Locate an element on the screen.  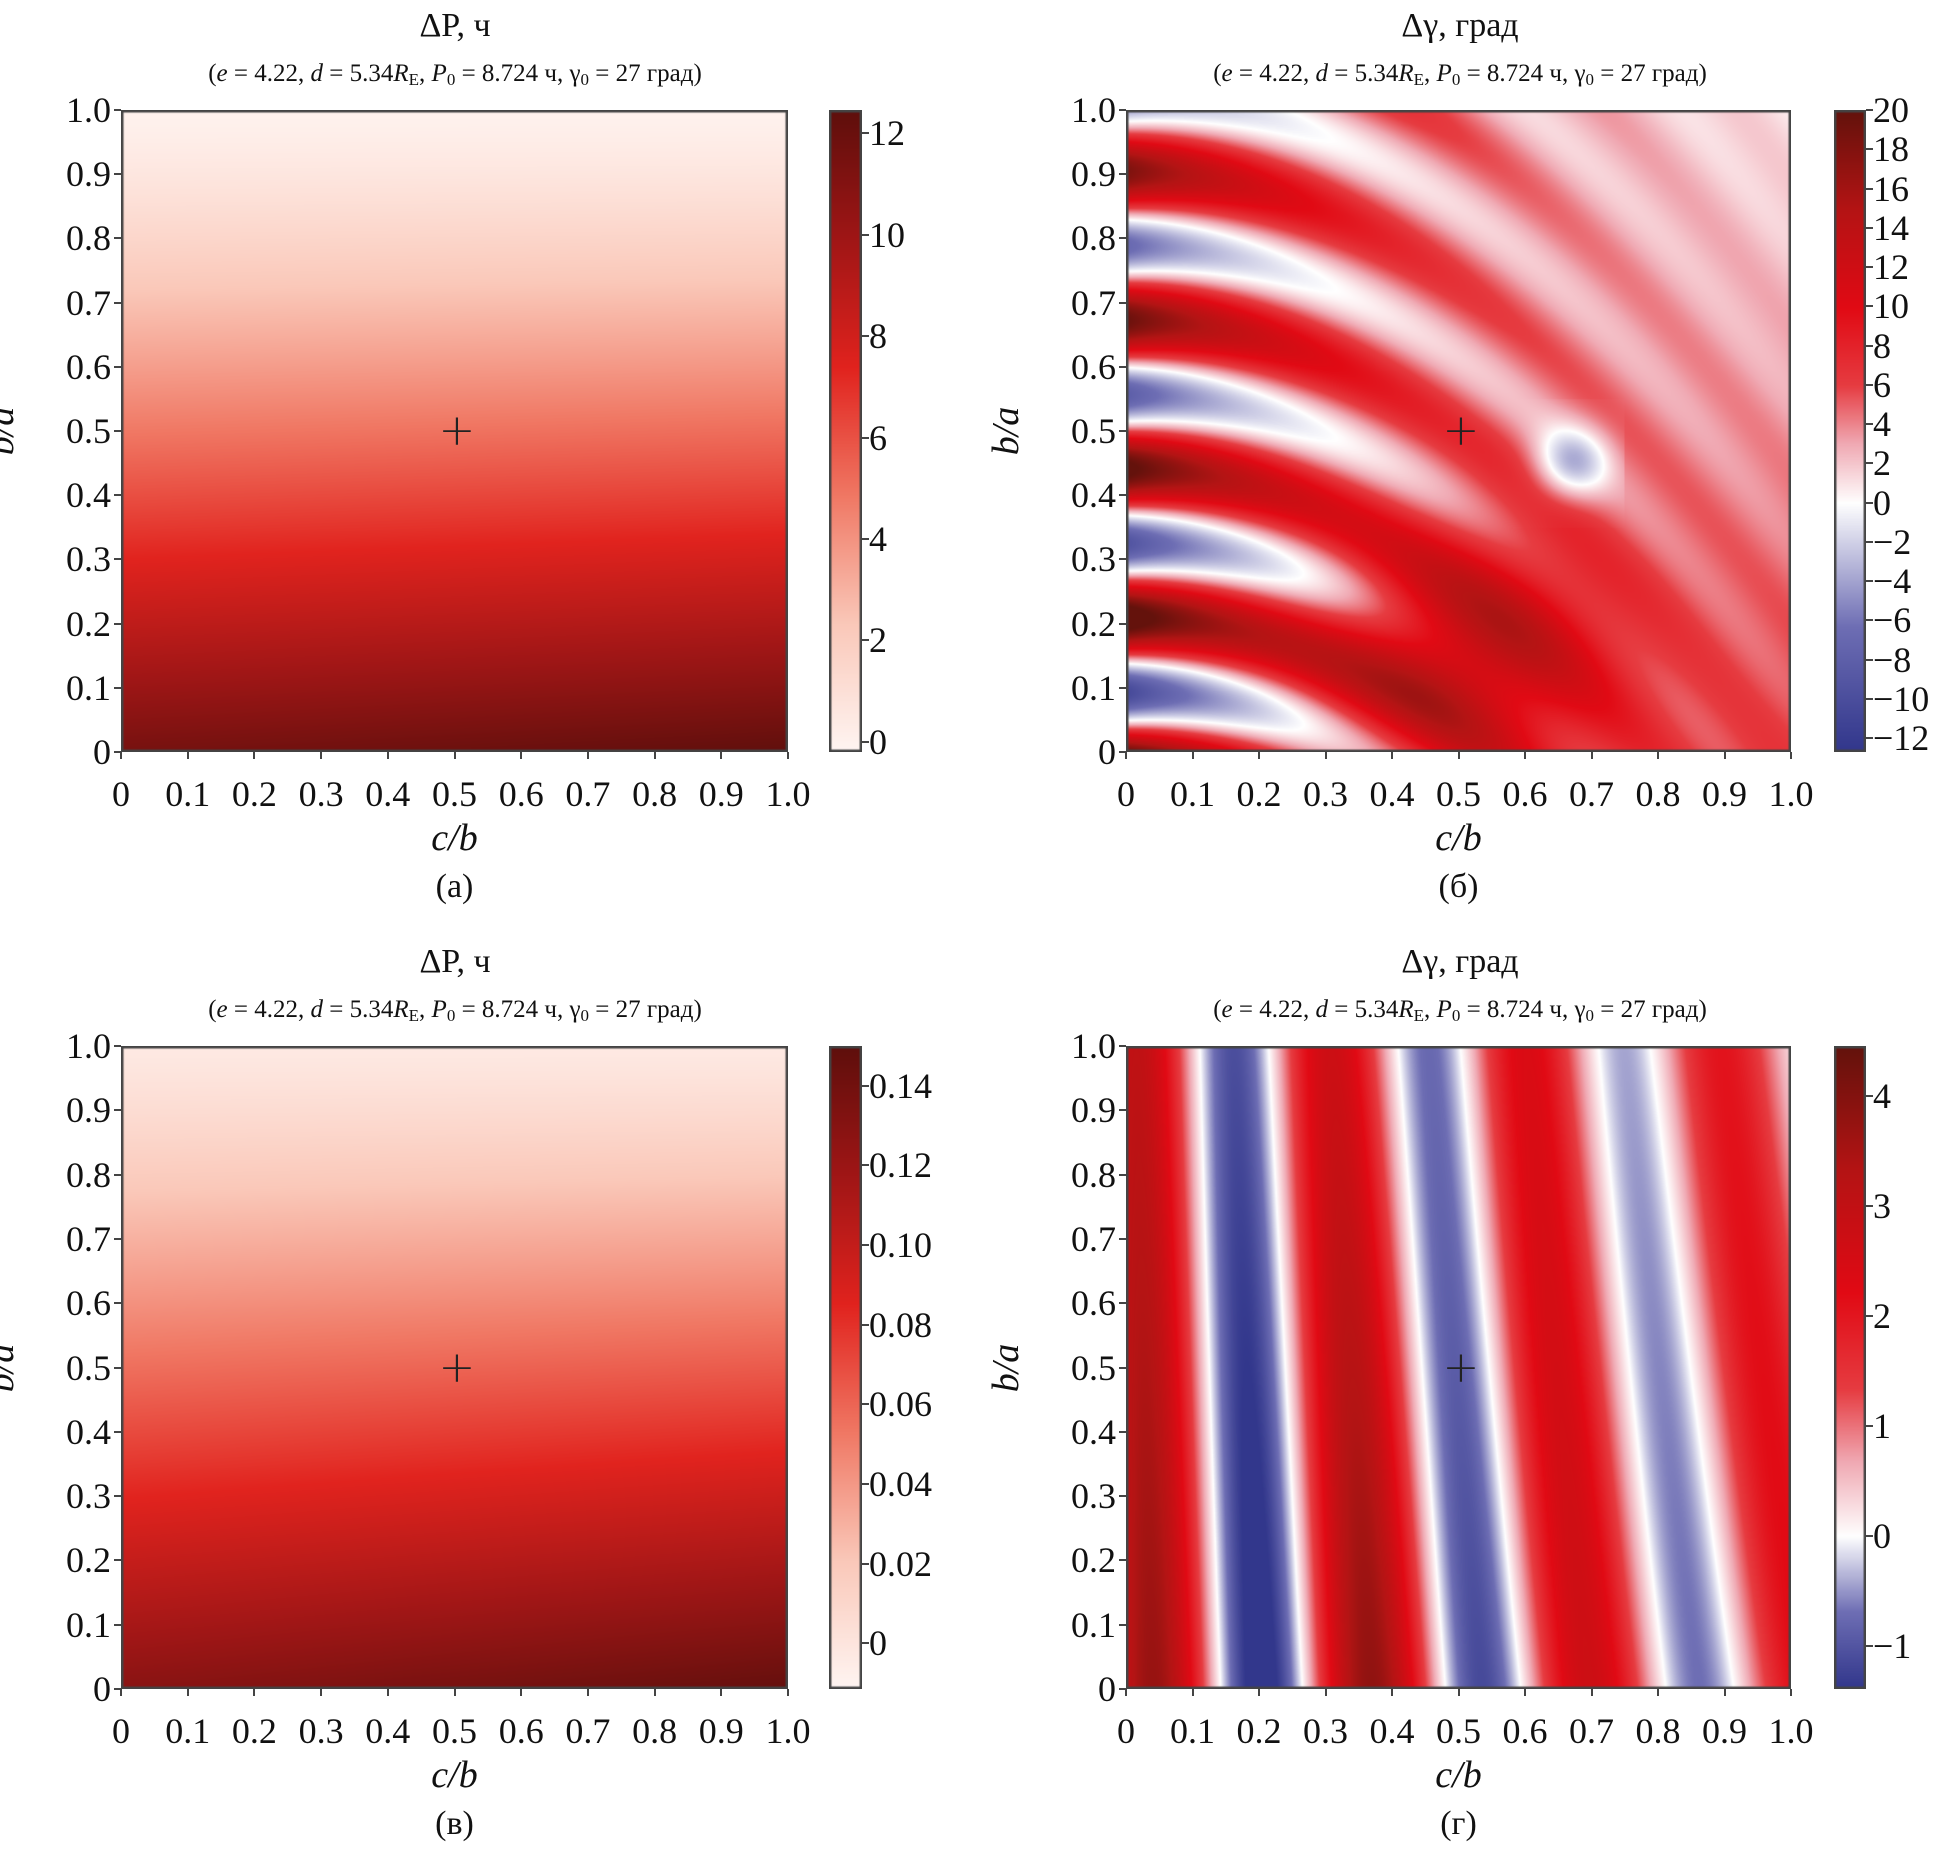
panel-label: (г) is located at coordinates (1458, 1823).